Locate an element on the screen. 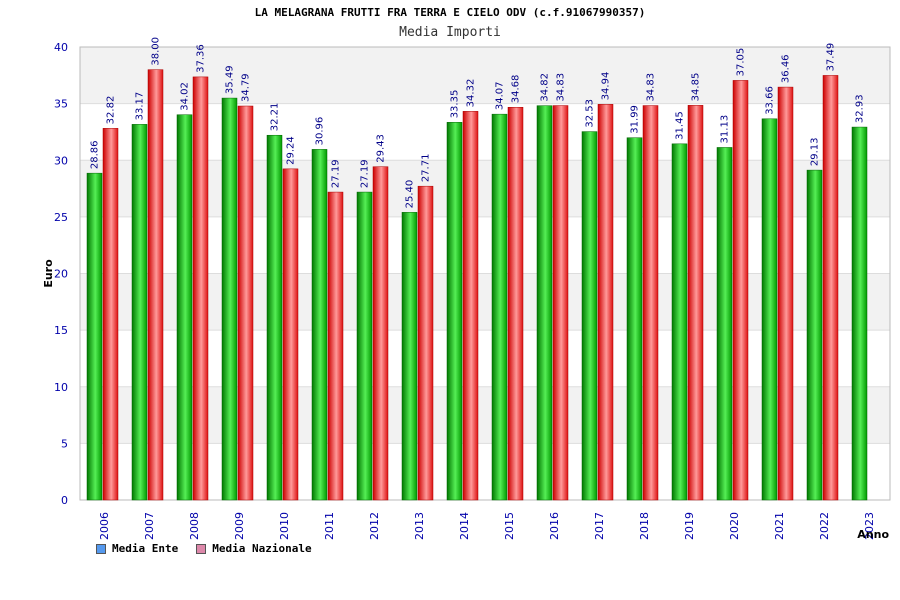 This screenshot has height=600, width=900. x-tick-label: 2006 is located at coordinates (104, 526).